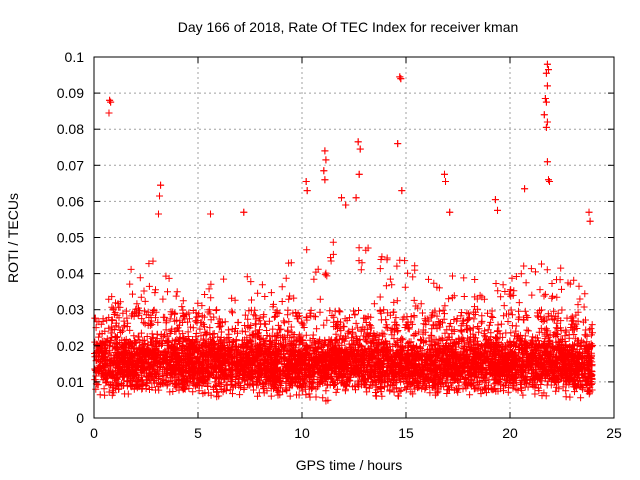  What do you see at coordinates (70, 201) in the screenshot?
I see `y-tick-label: 0.06` at bounding box center [70, 201].